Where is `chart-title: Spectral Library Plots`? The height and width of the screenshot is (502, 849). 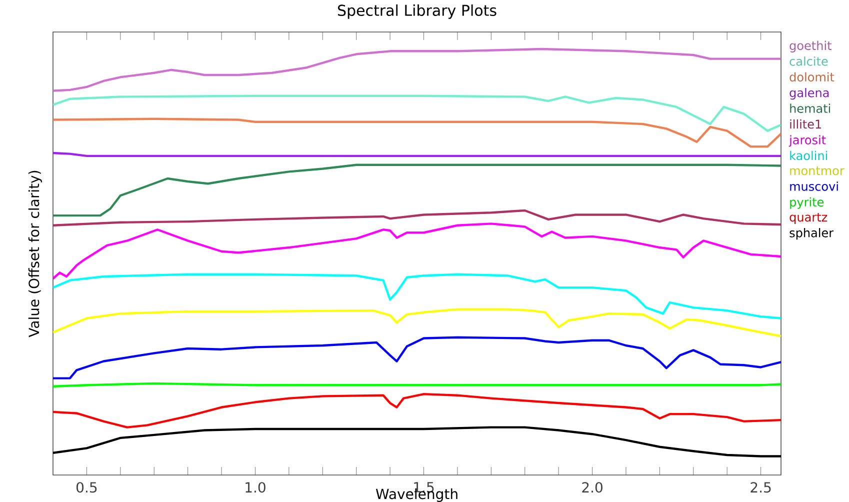
chart-title: Spectral Library Plots is located at coordinates (417, 11).